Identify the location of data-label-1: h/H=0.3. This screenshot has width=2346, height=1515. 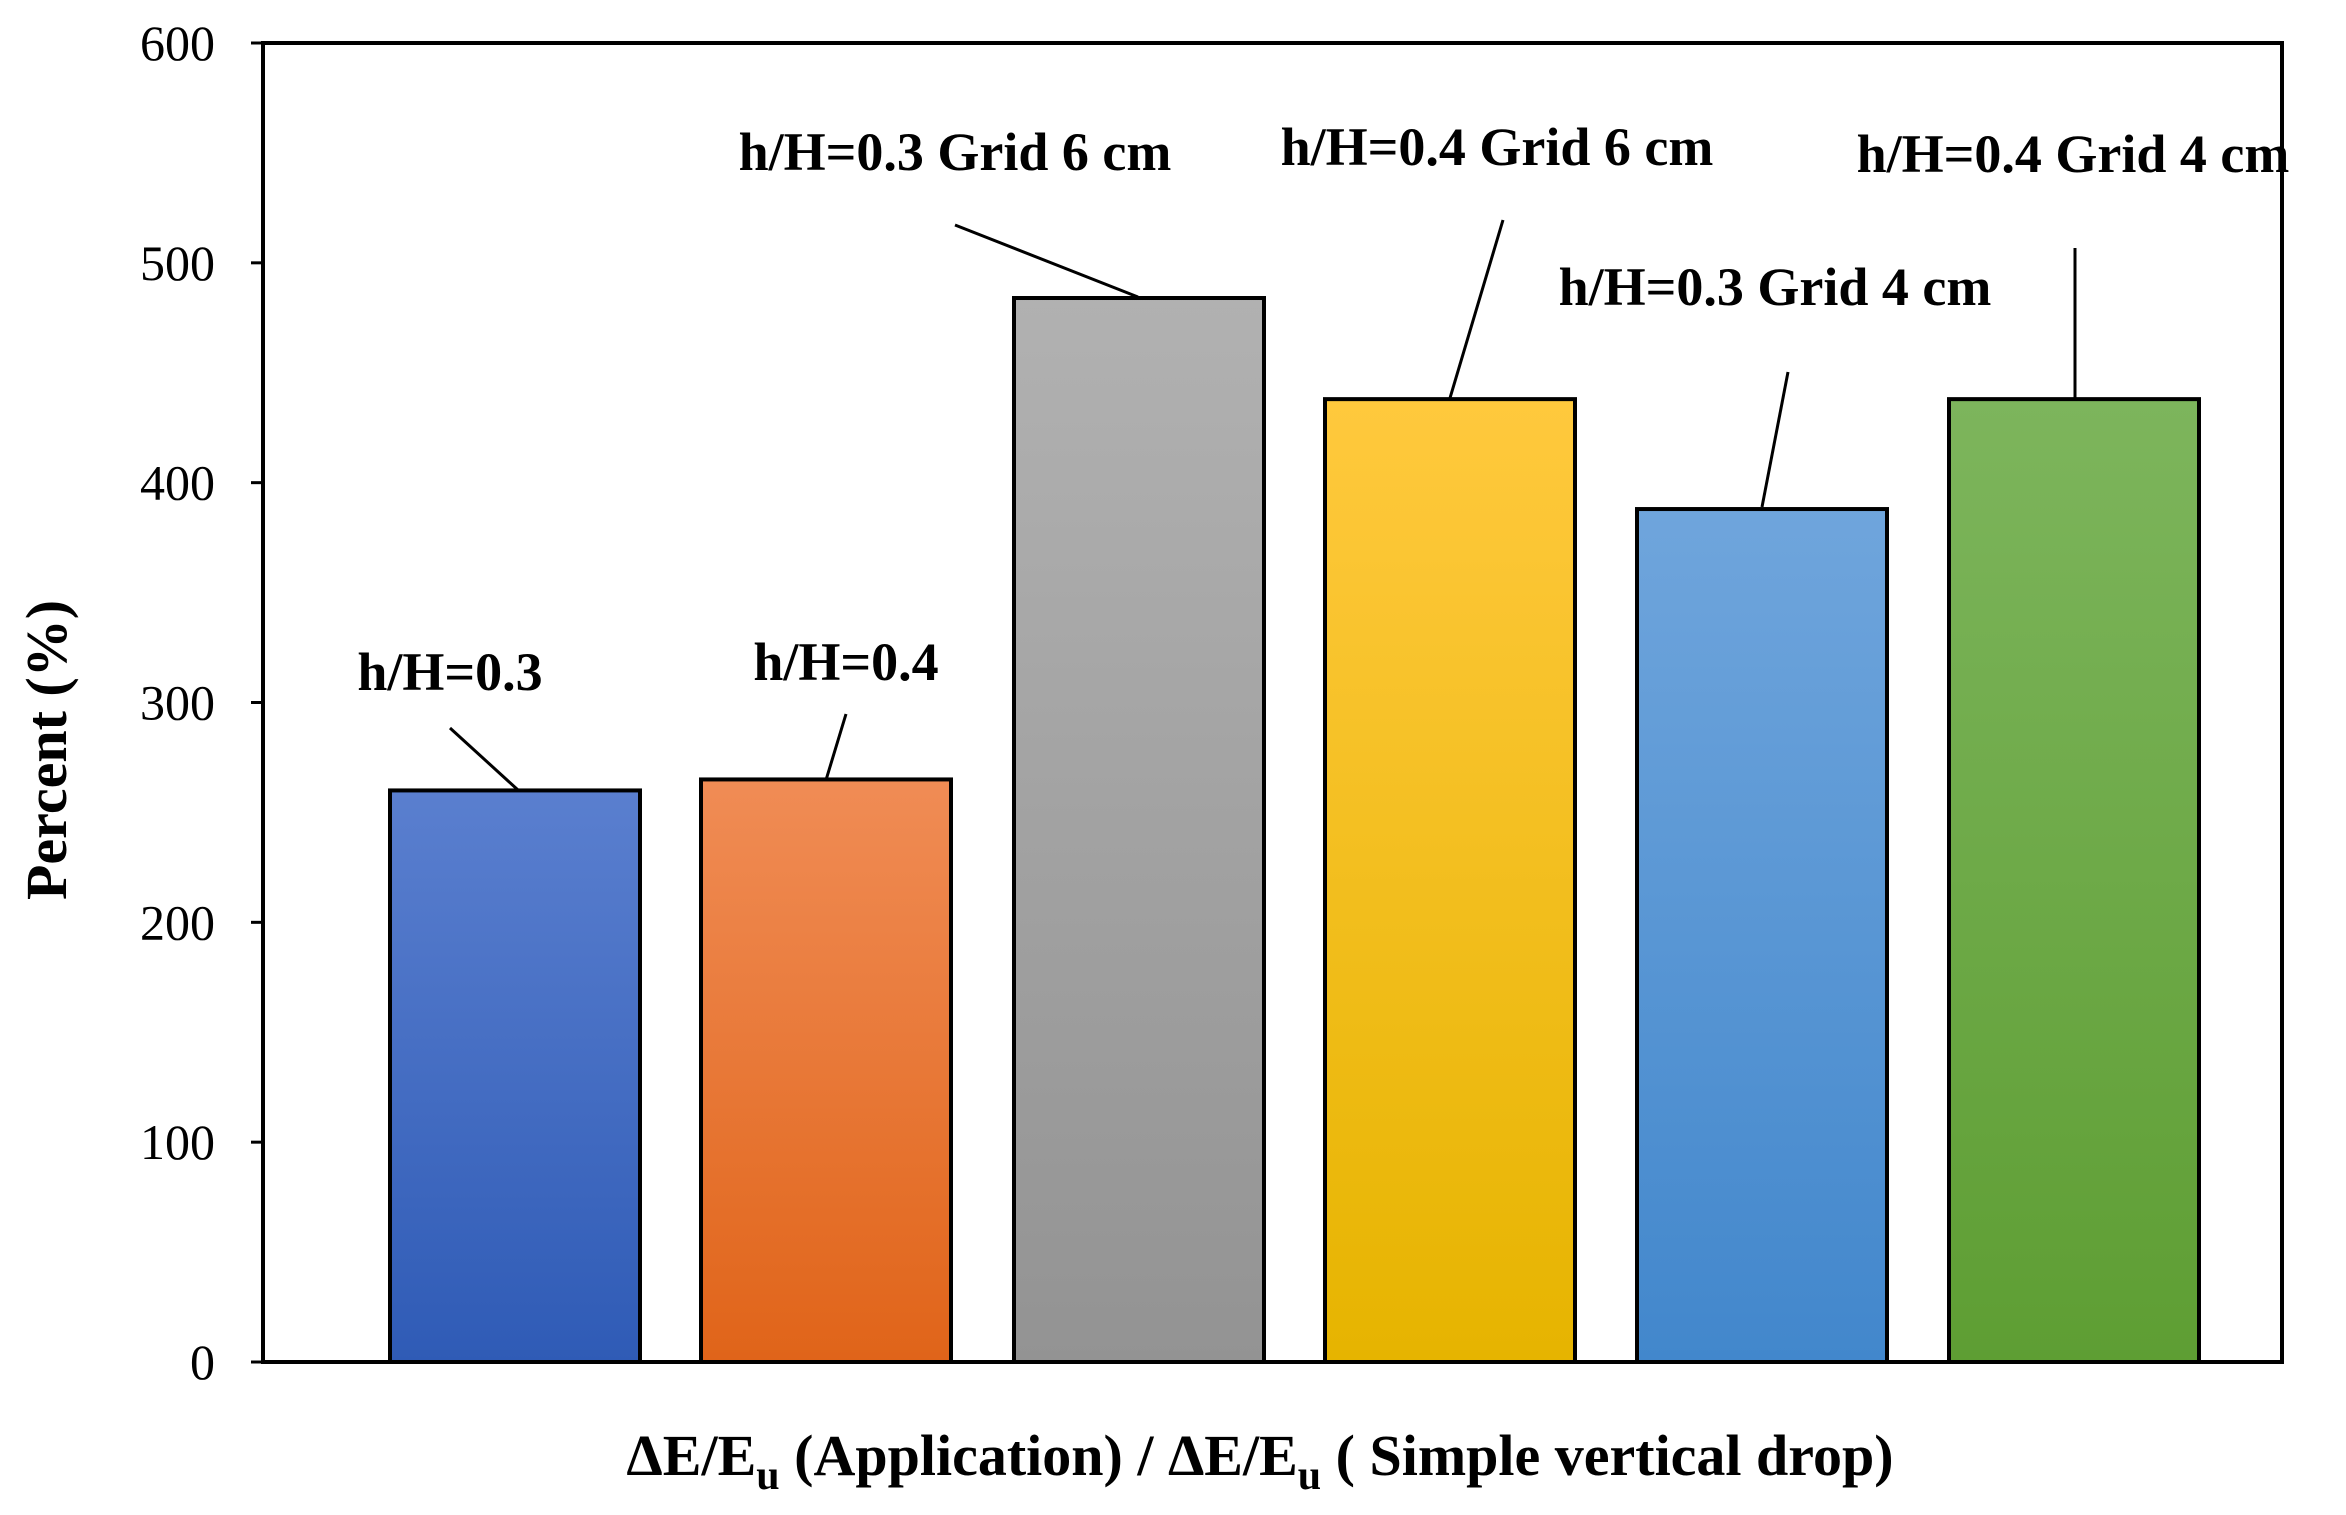
(449, 672).